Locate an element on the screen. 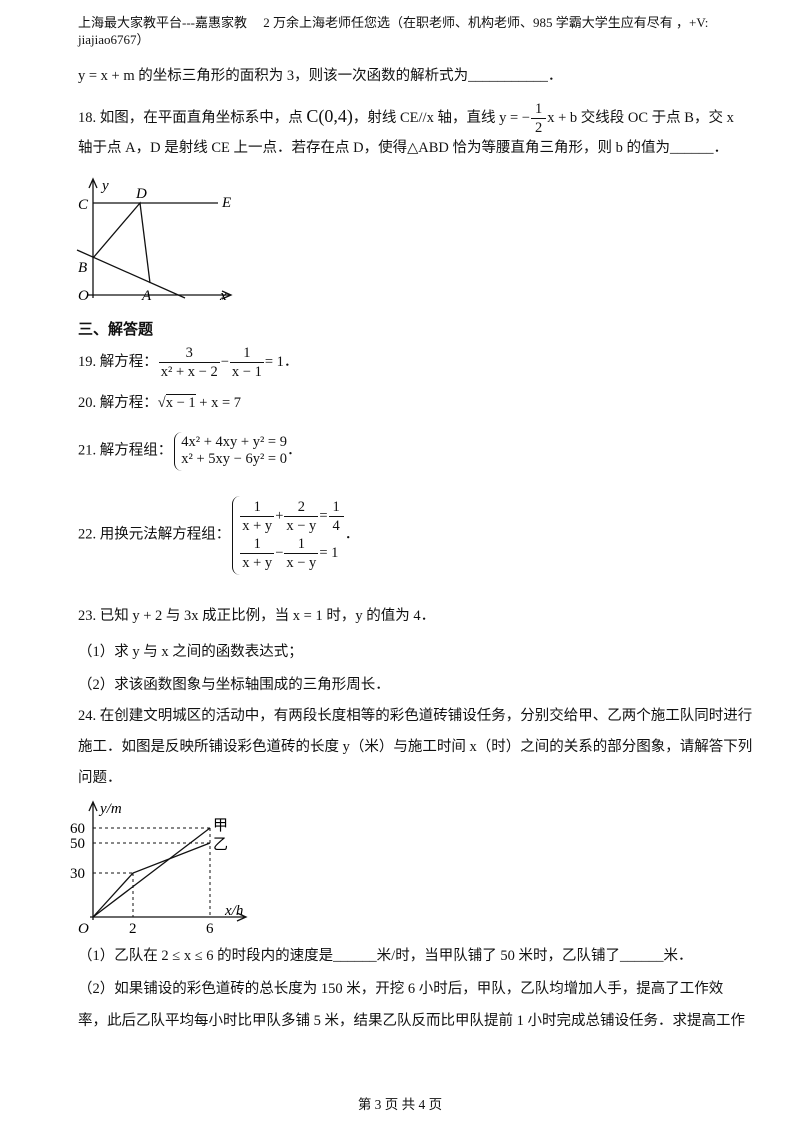  figure-q24: y/m 60 50 30 O 2 6 x/h 甲 乙 is located at coordinates (159, 867).